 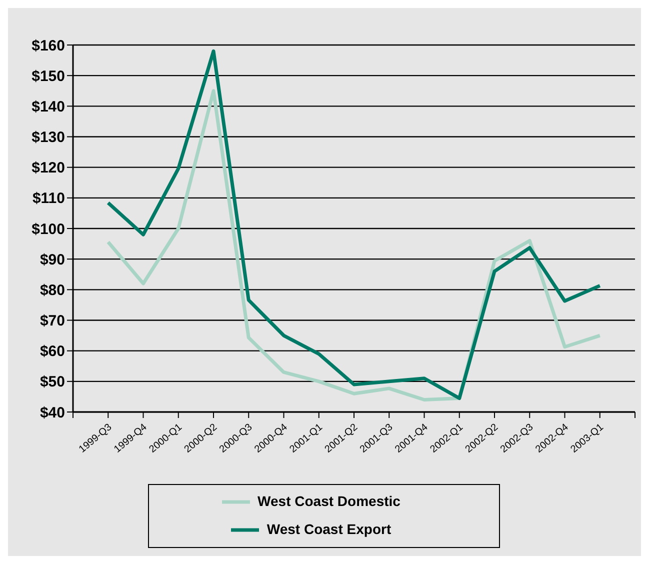 I want to click on y-tick-label: $50, so click(x=52, y=382).